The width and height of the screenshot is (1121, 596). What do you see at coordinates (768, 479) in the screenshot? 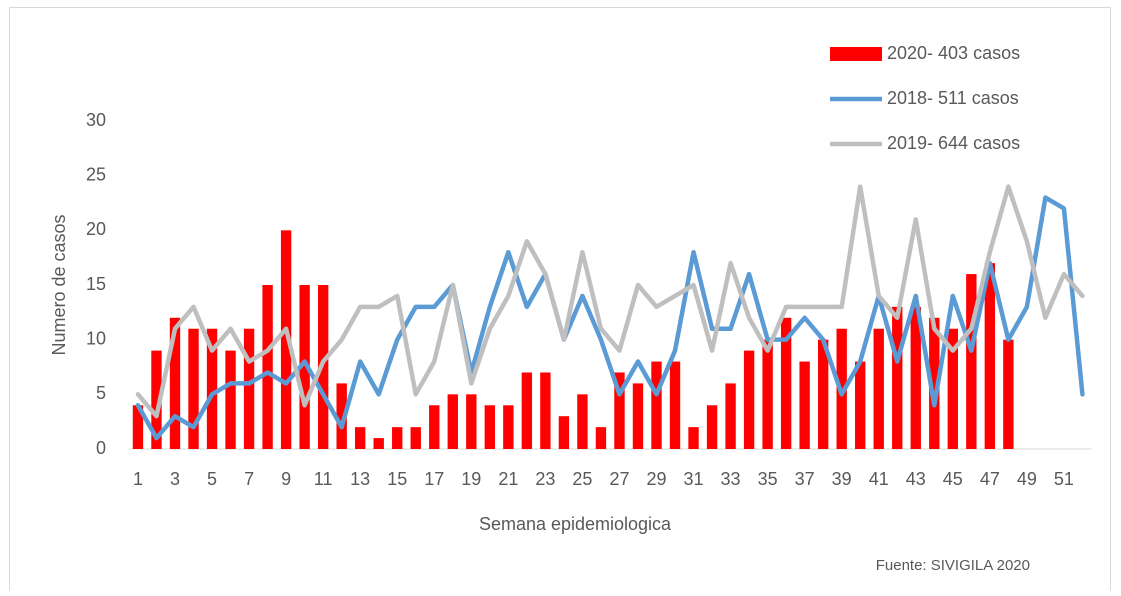
I see `x-tick-label: 35` at bounding box center [768, 479].